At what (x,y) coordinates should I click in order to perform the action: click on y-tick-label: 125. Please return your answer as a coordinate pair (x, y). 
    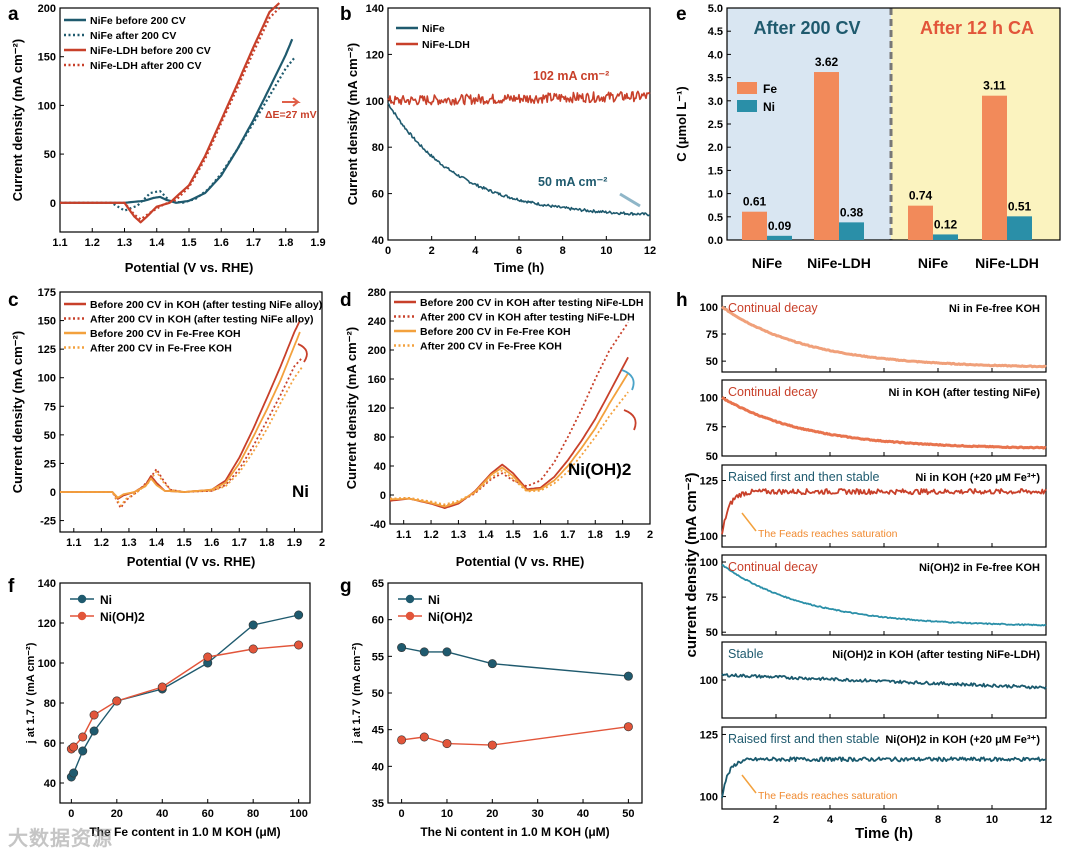
    Looking at the image, I should click on (47, 350).